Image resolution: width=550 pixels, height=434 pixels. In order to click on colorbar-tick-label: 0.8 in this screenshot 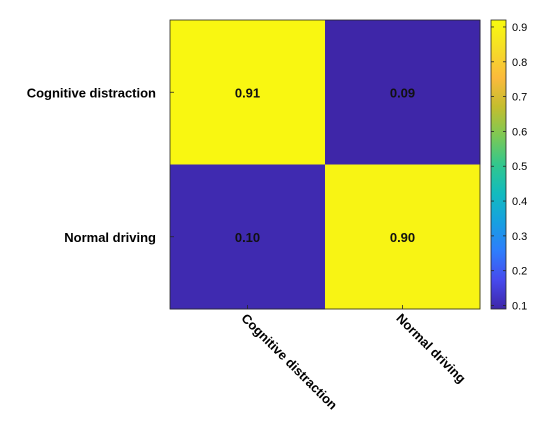, I will do `click(519, 63)`.